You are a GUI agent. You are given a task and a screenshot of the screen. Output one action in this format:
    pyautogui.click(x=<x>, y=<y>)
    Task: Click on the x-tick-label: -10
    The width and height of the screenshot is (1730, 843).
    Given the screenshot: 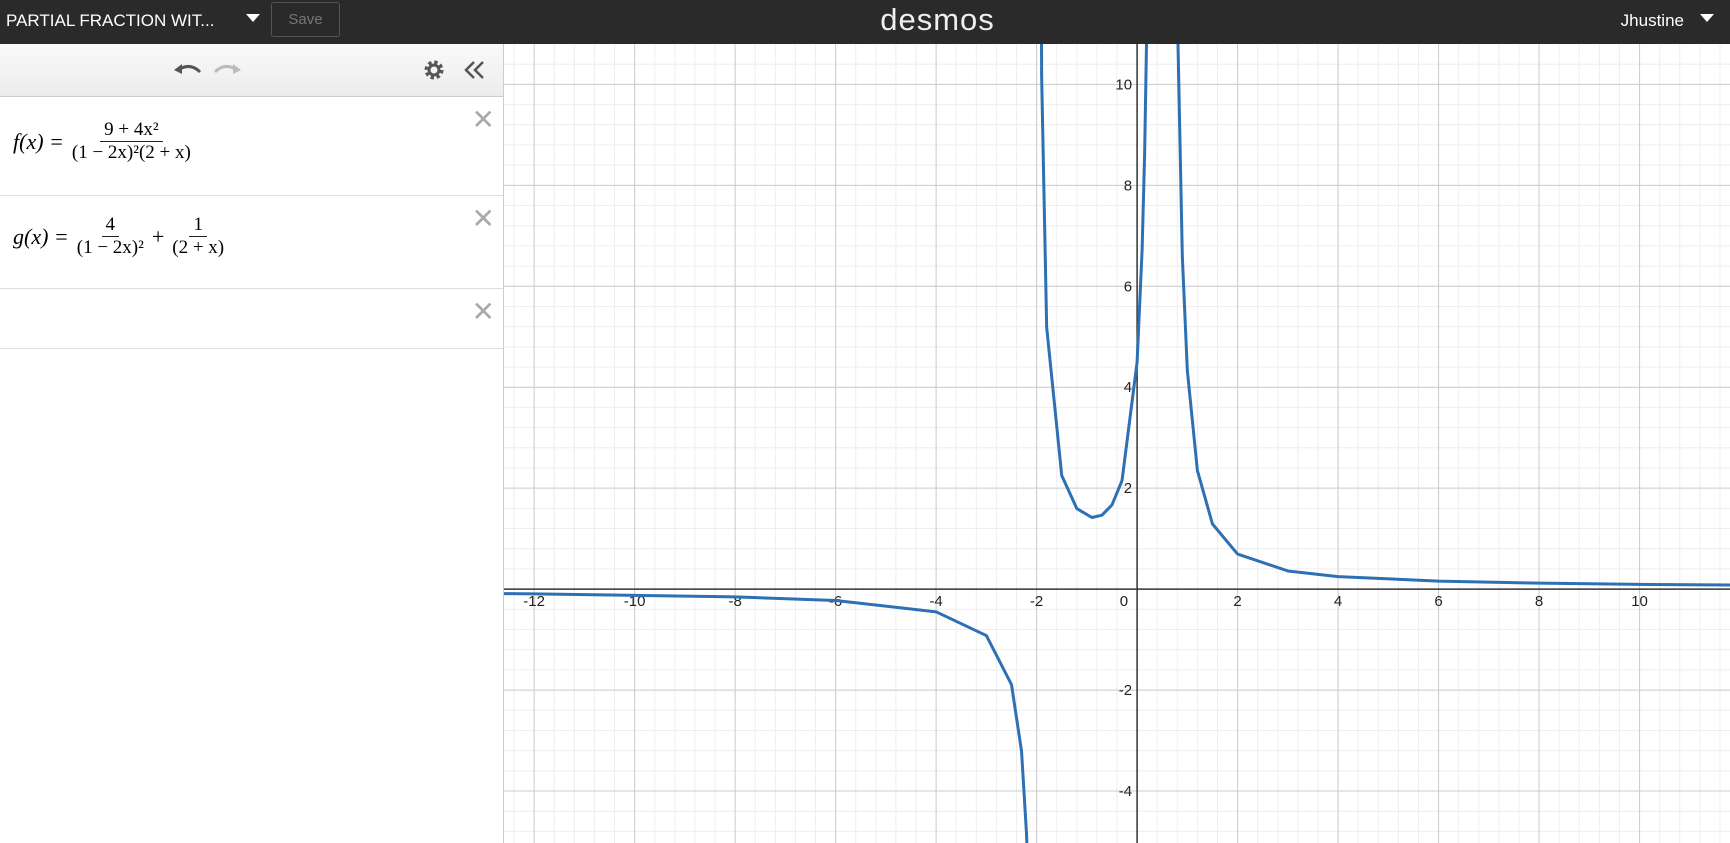 What is the action you would take?
    pyautogui.click(x=635, y=601)
    